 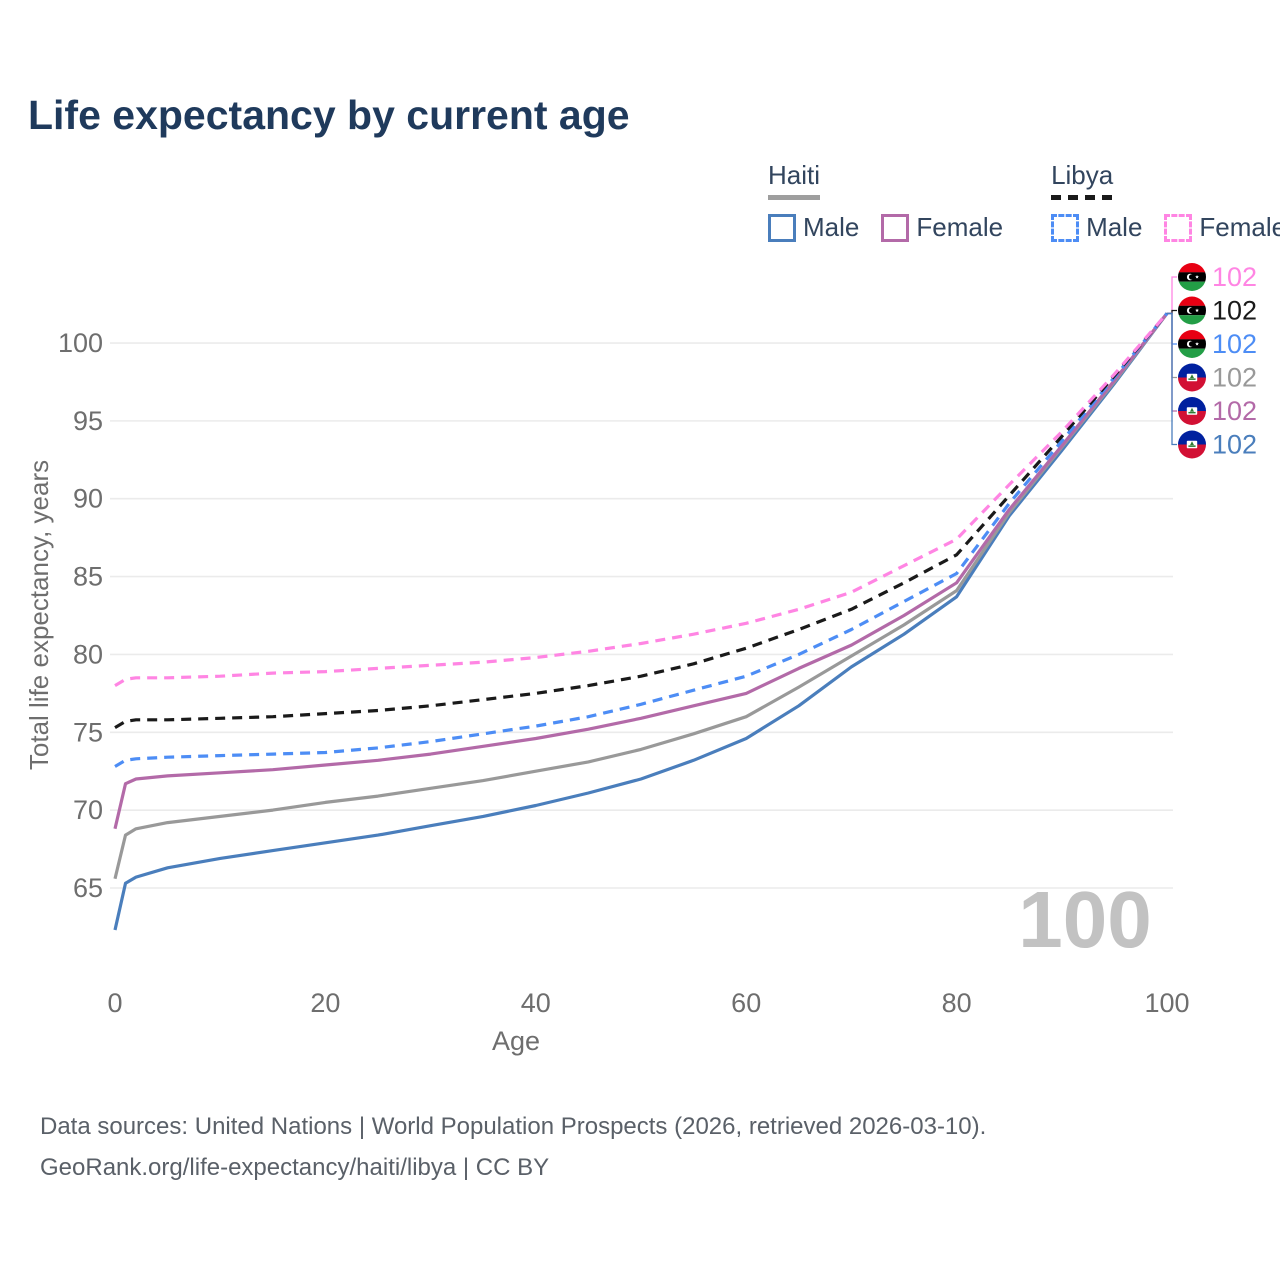 I want to click on legend-item-libya-female: Female, so click(x=1222, y=227).